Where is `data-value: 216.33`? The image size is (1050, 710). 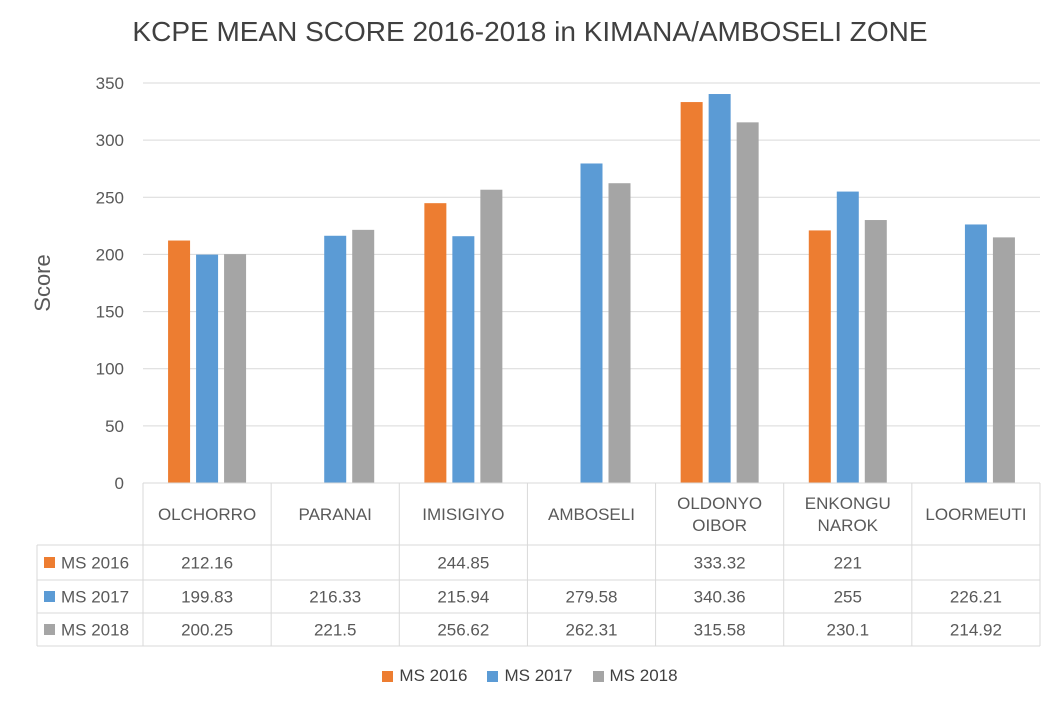
data-value: 216.33 is located at coordinates (335, 597).